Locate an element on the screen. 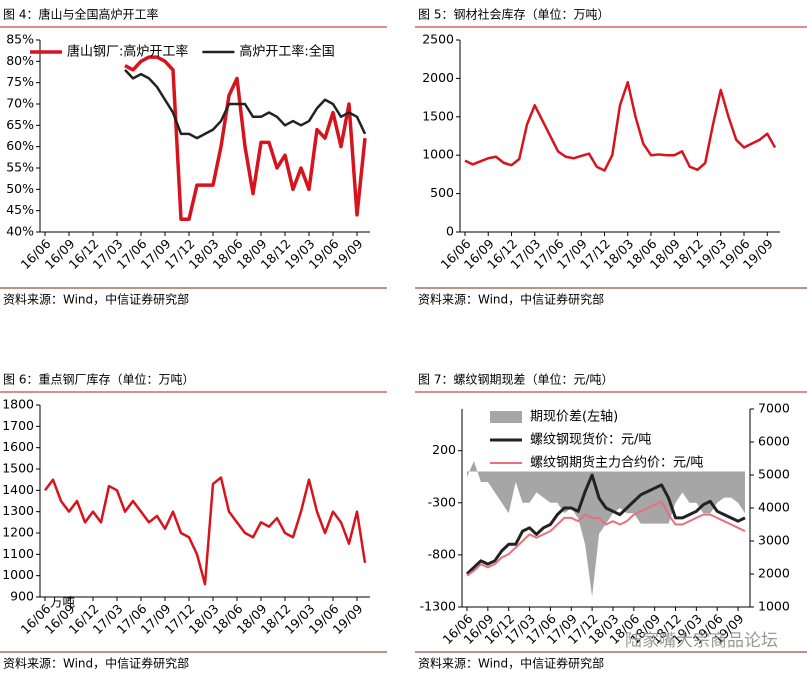 Image resolution: width=807 pixels, height=675 pixels. y-tick-label: 200 is located at coordinates (444, 449).